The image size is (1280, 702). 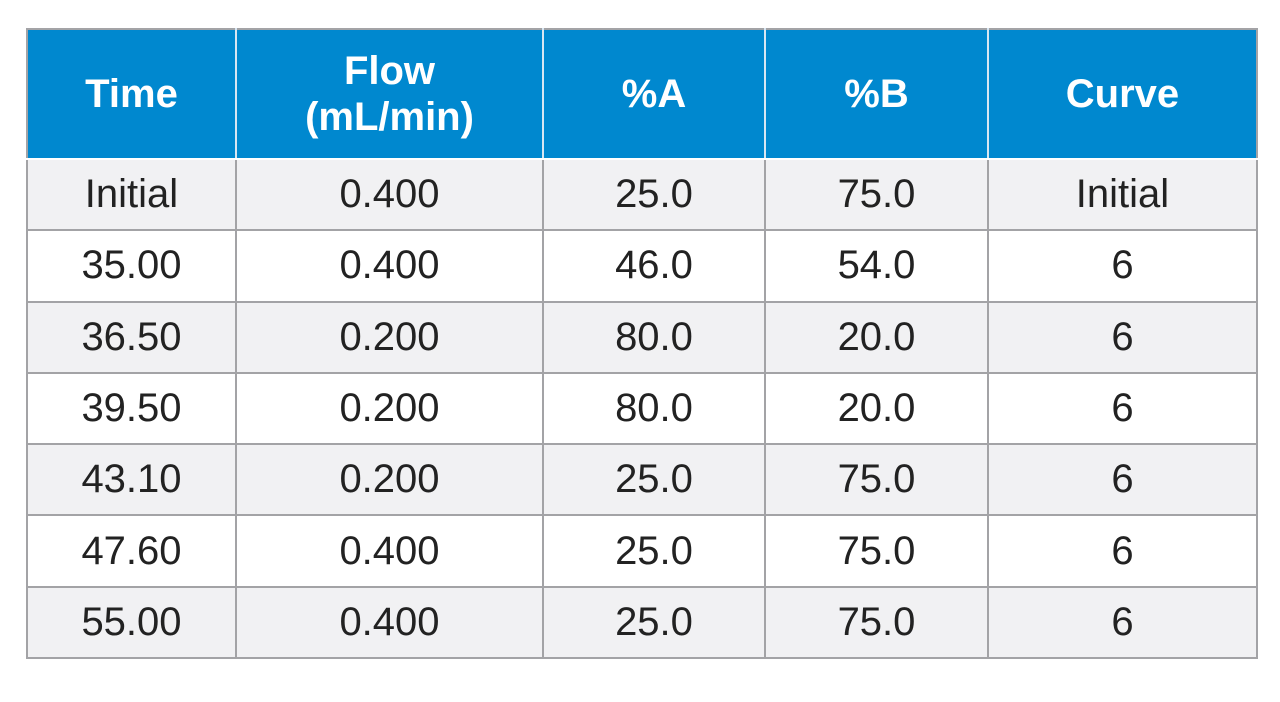 What do you see at coordinates (1122, 94) in the screenshot?
I see `header-cell: Curve` at bounding box center [1122, 94].